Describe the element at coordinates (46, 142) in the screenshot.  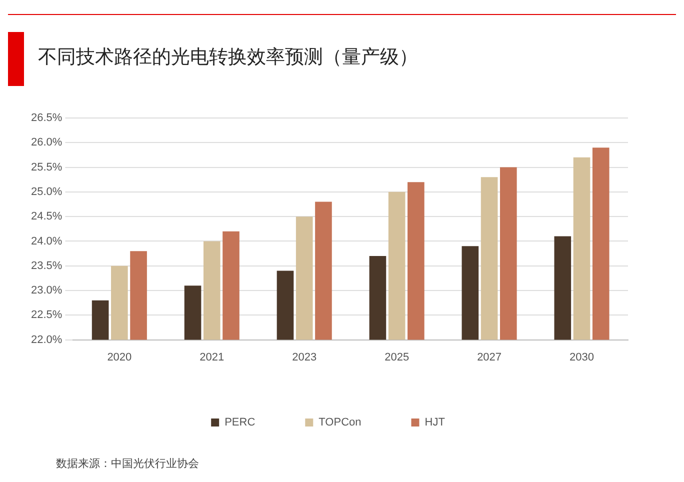
I see `y-tick-label: 26.0%` at that location.